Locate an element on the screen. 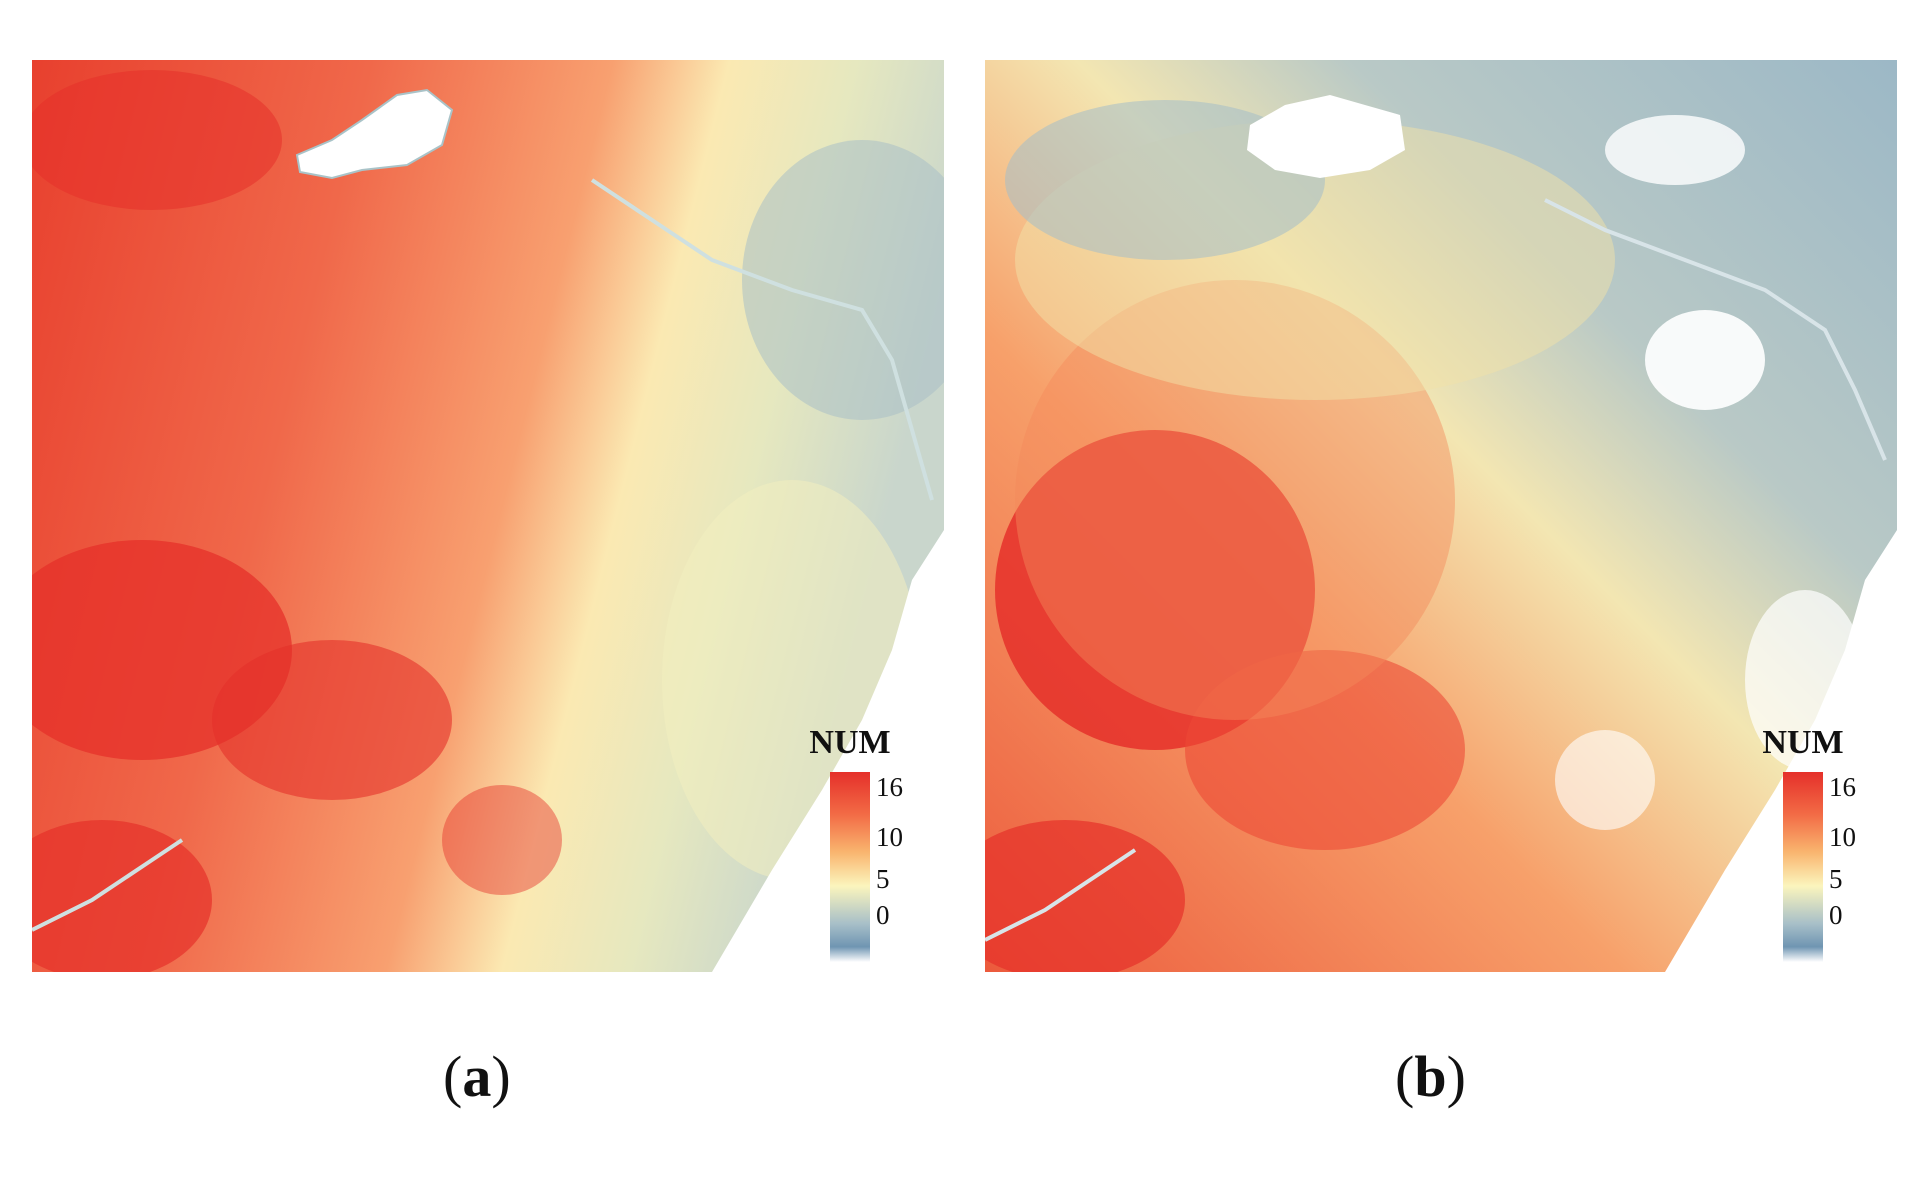 The image size is (1932, 1182). panel-label-a: (a) is located at coordinates (477, 1076).